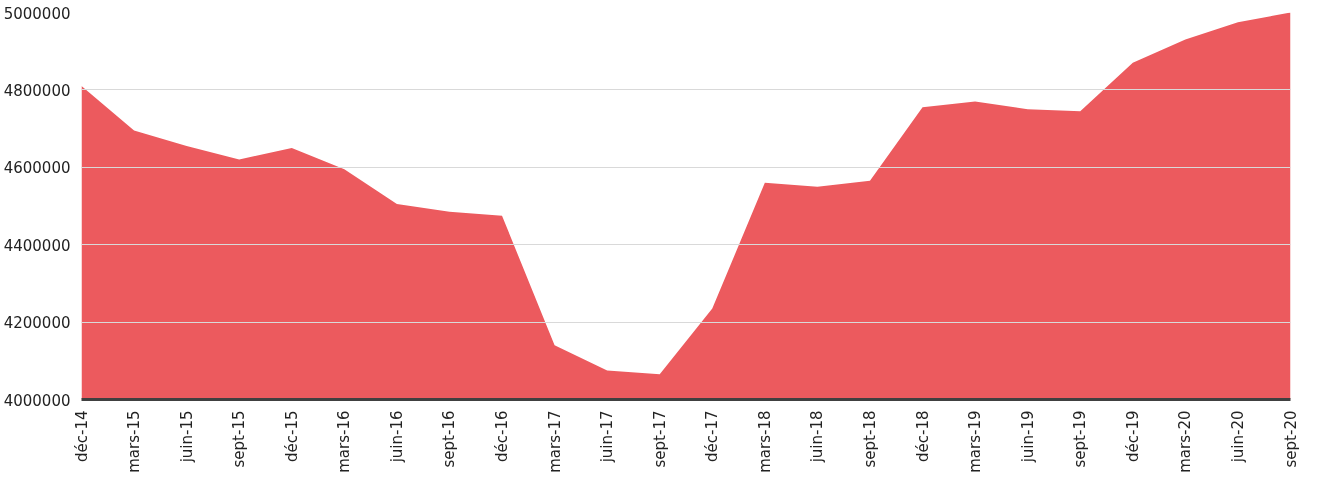  Describe the element at coordinates (37, 245) in the screenshot. I see `y-tick-label: 4400000` at that location.